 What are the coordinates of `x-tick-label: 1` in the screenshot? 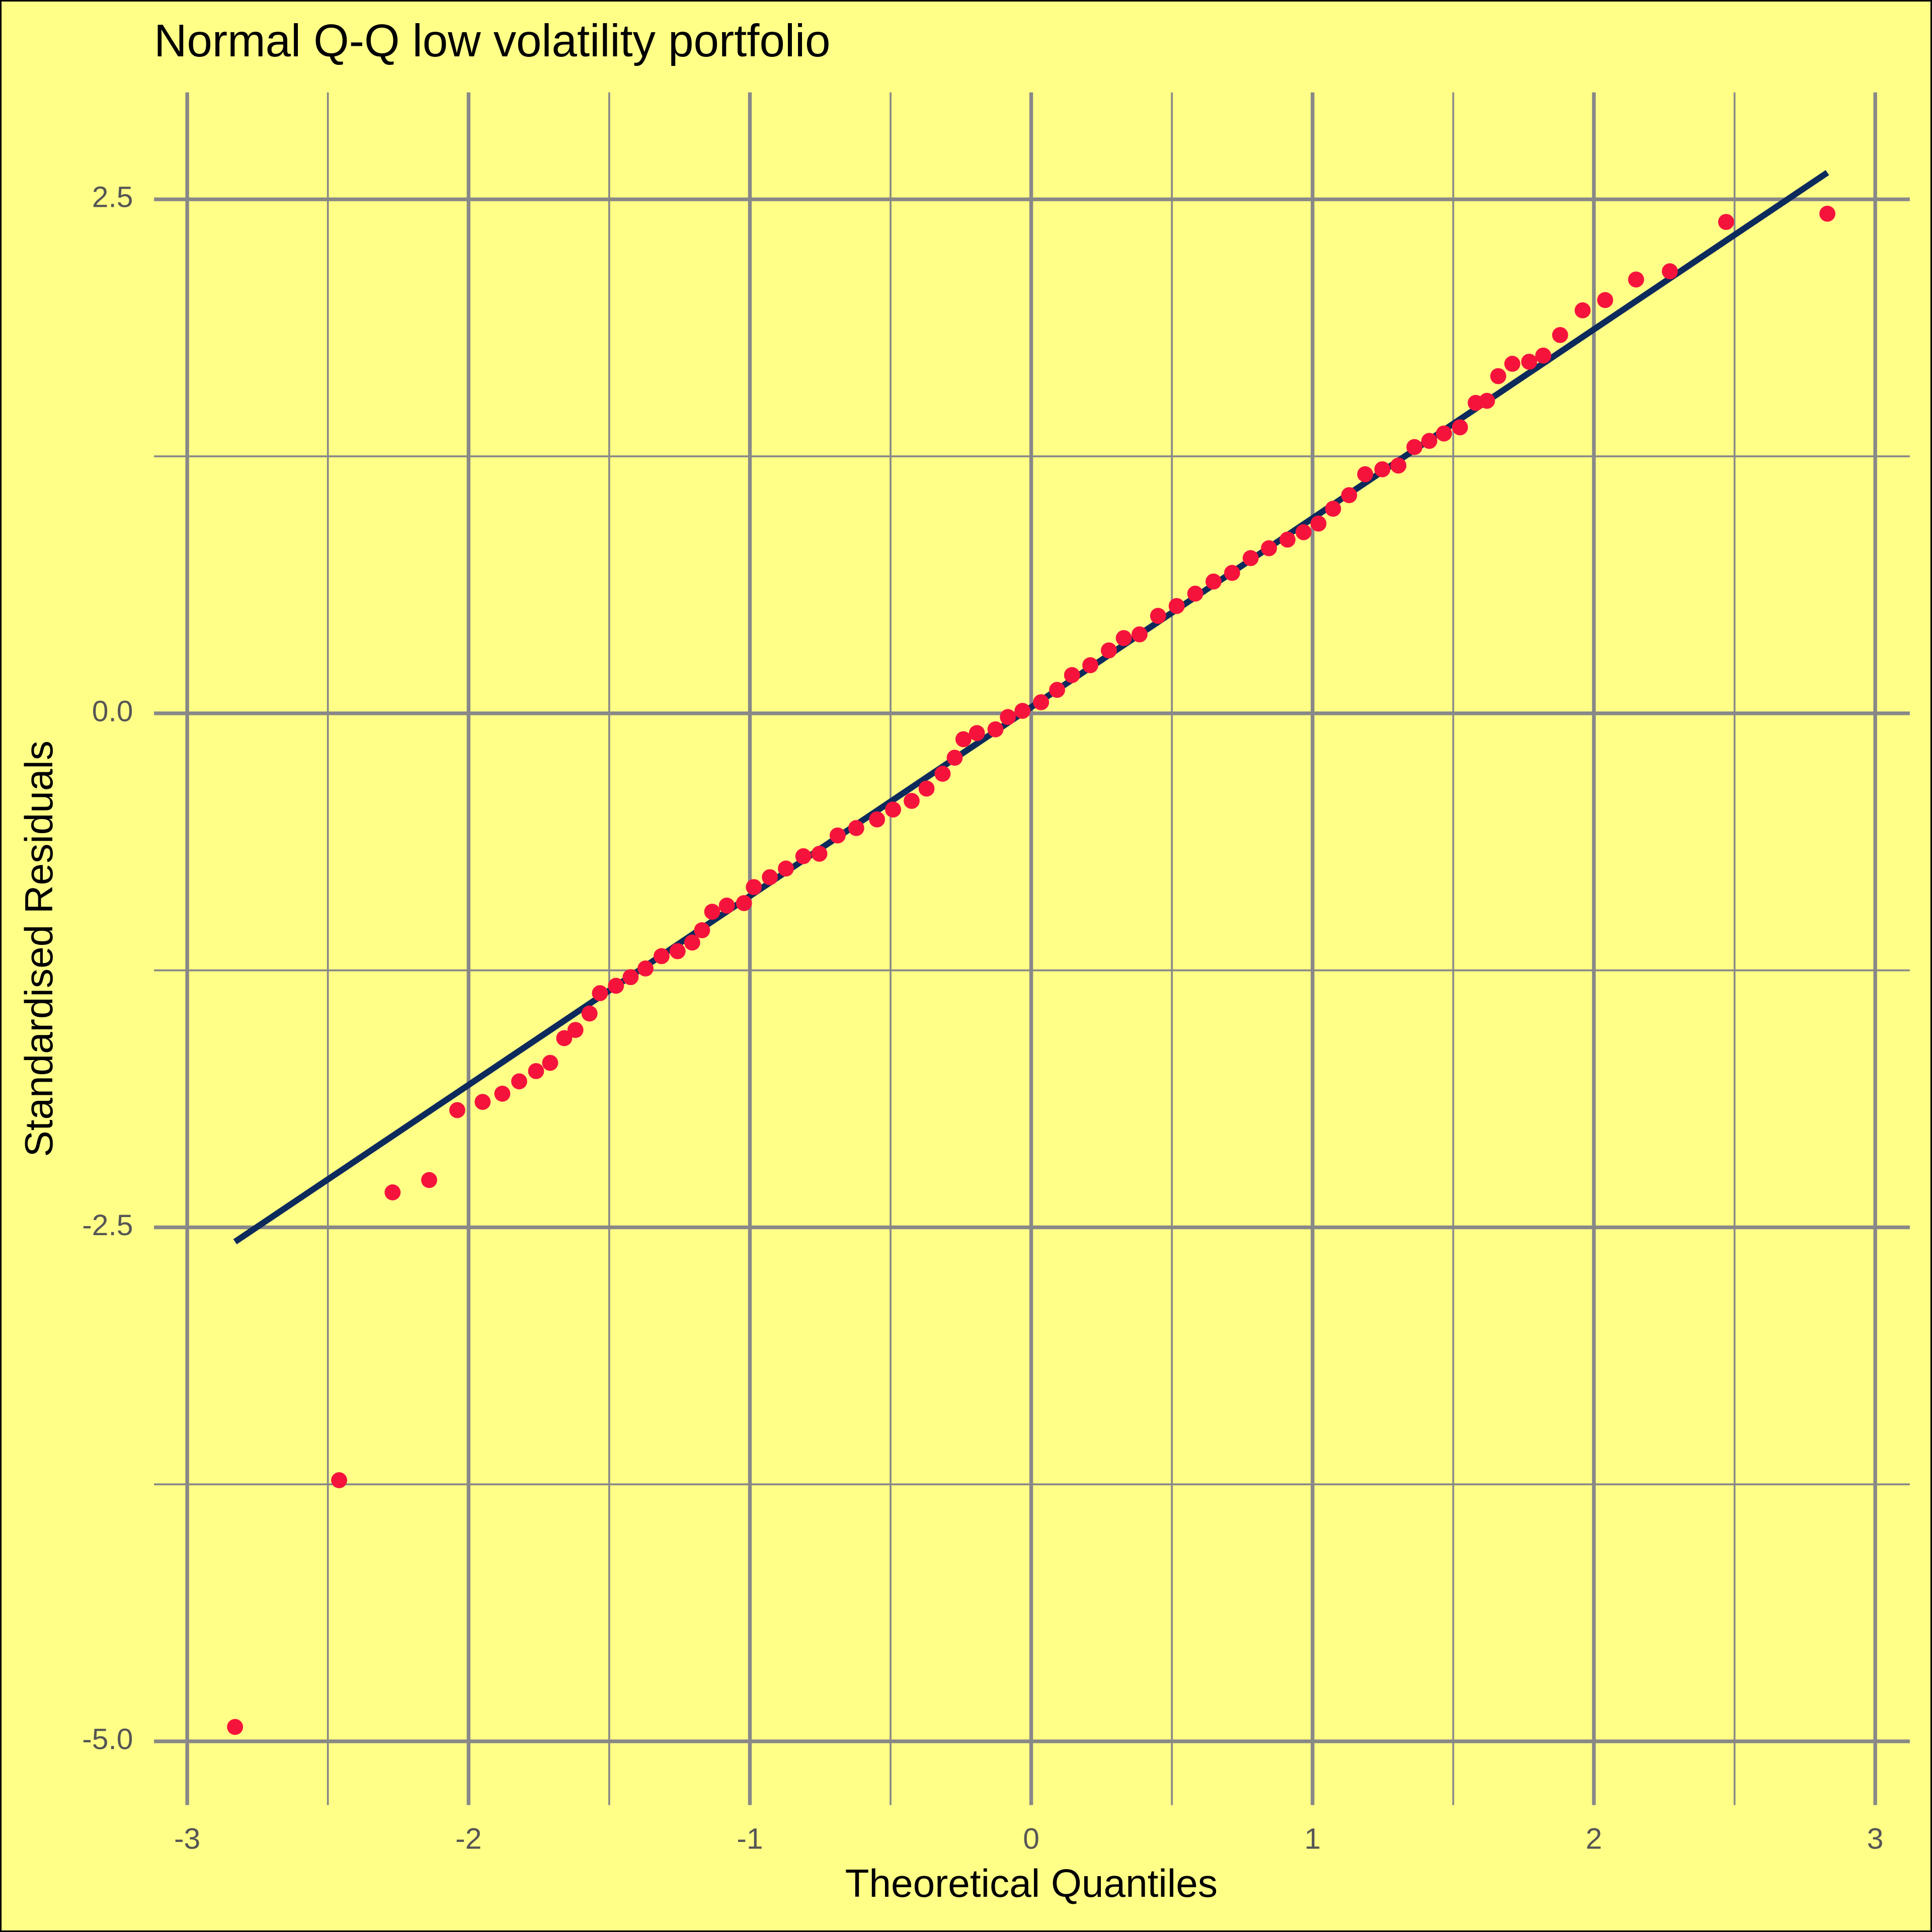 It's located at (1312, 1838).